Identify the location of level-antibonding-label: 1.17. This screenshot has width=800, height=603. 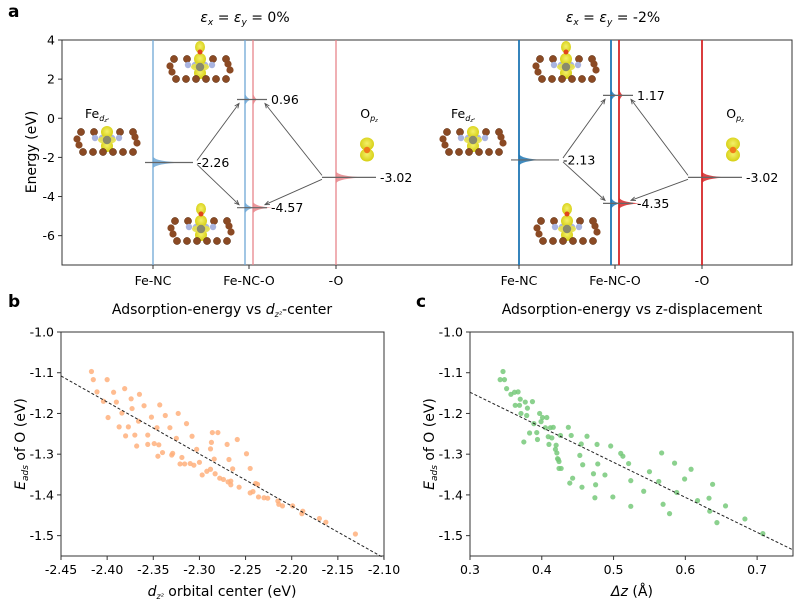
(651, 95).